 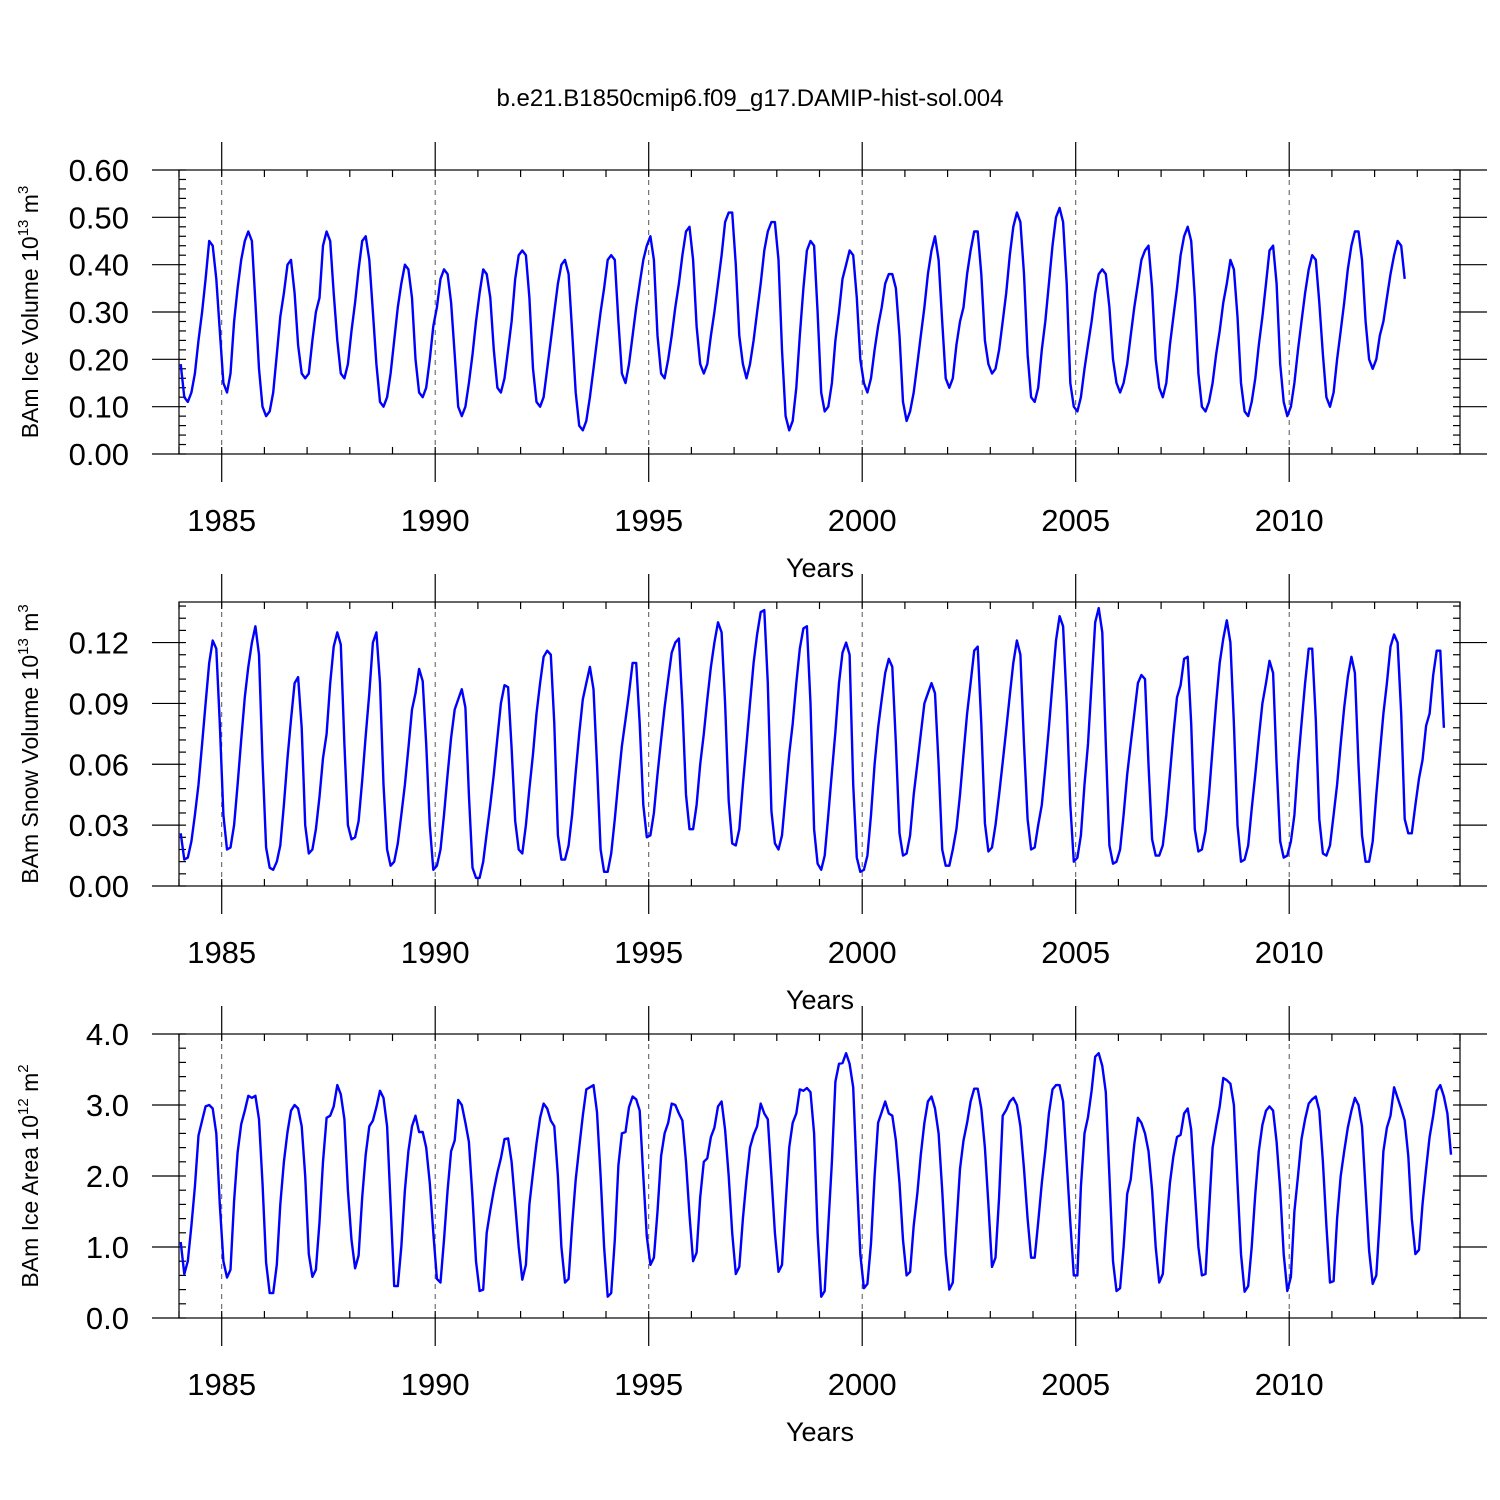 I want to click on snow-volume-x-axis-label: Years, so click(x=820, y=1000).